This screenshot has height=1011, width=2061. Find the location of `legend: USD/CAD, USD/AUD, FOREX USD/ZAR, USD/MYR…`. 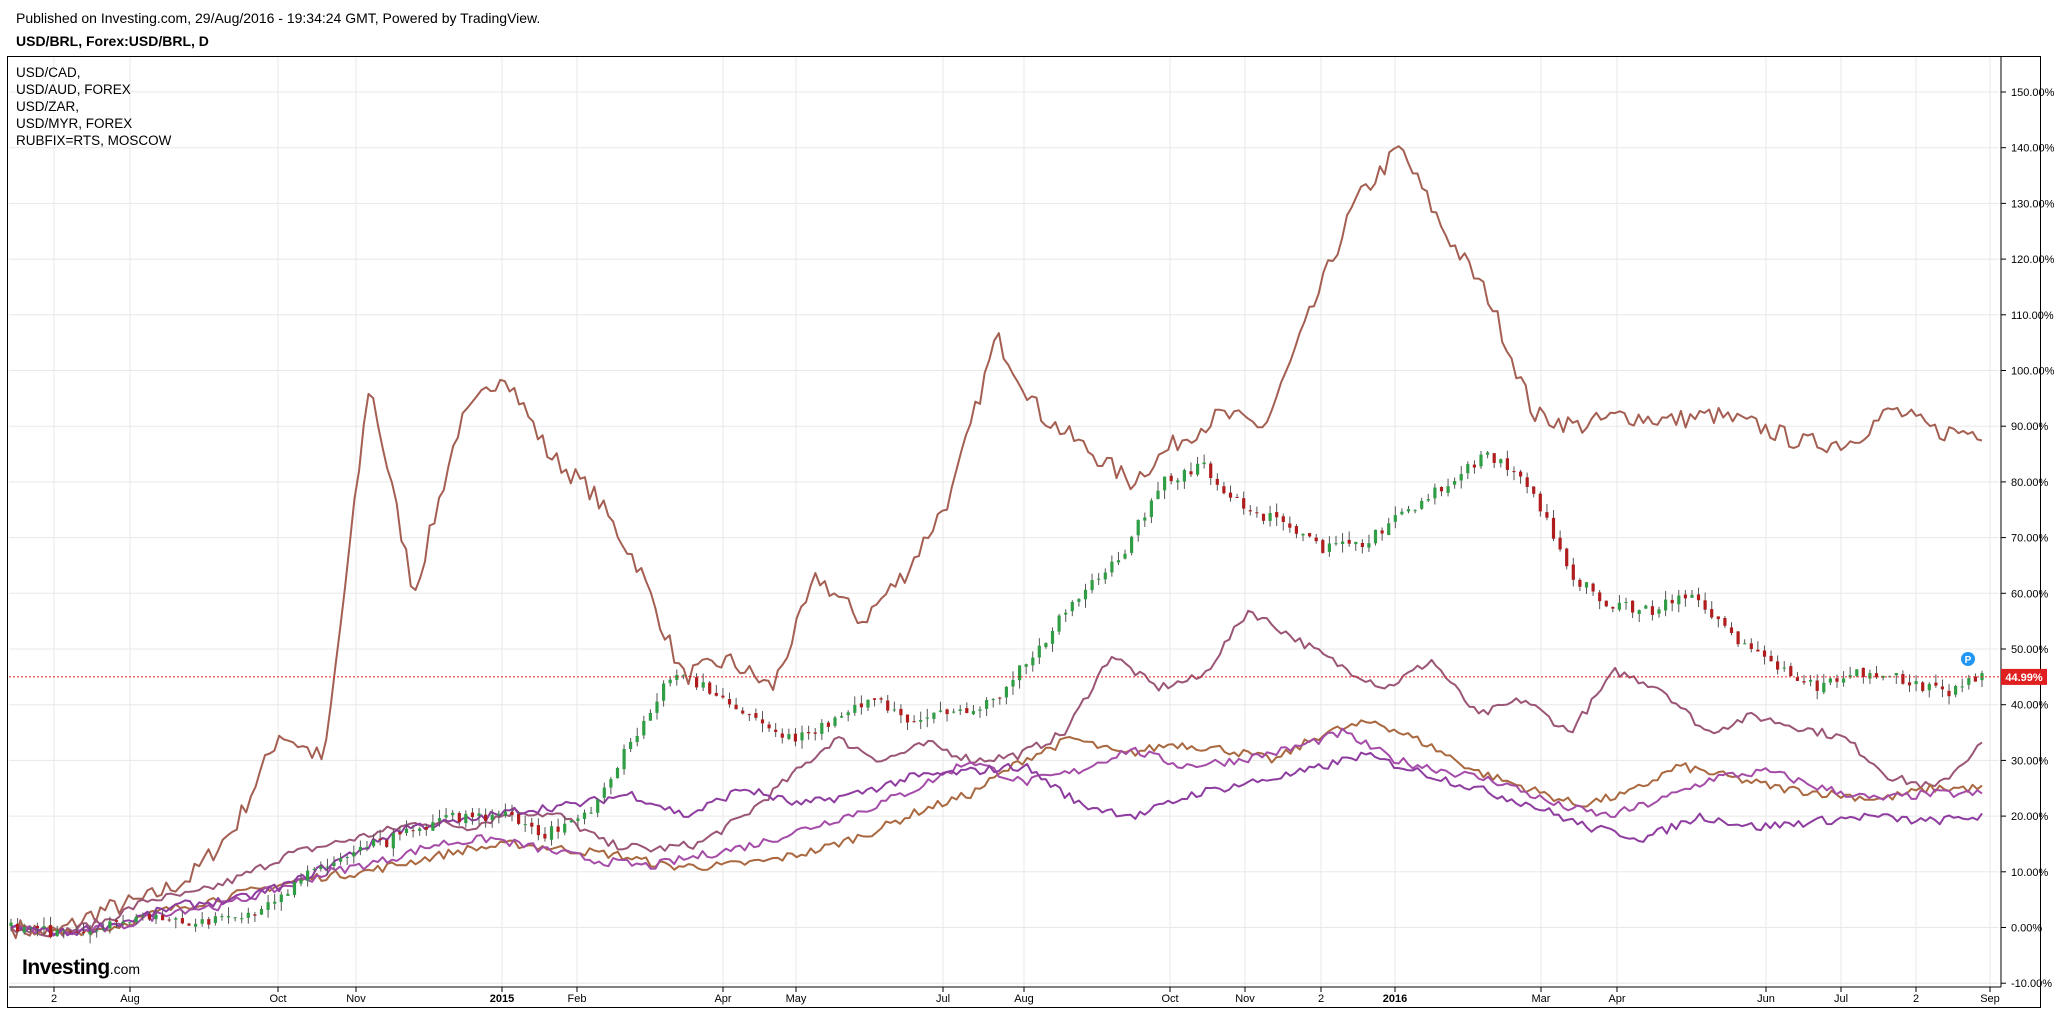

legend: USD/CAD, USD/AUD, FOREX USD/ZAR, USD/MYR… is located at coordinates (93, 106).